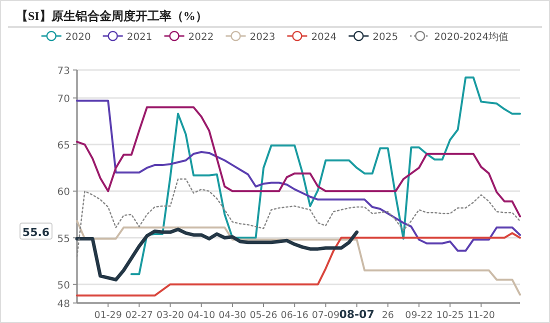  What do you see at coordinates (63, 304) in the screenshot?
I see `y-tick-label: 48` at bounding box center [63, 304].